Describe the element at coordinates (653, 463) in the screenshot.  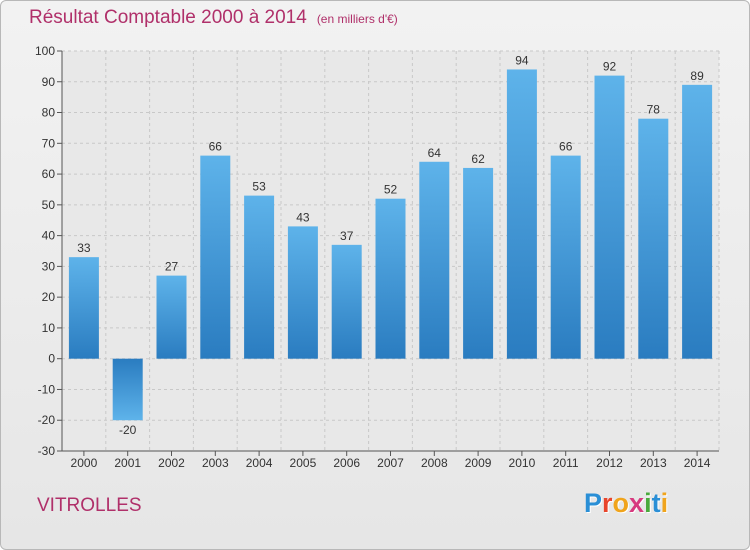
I see `x-tick-label: 2013` at that location.